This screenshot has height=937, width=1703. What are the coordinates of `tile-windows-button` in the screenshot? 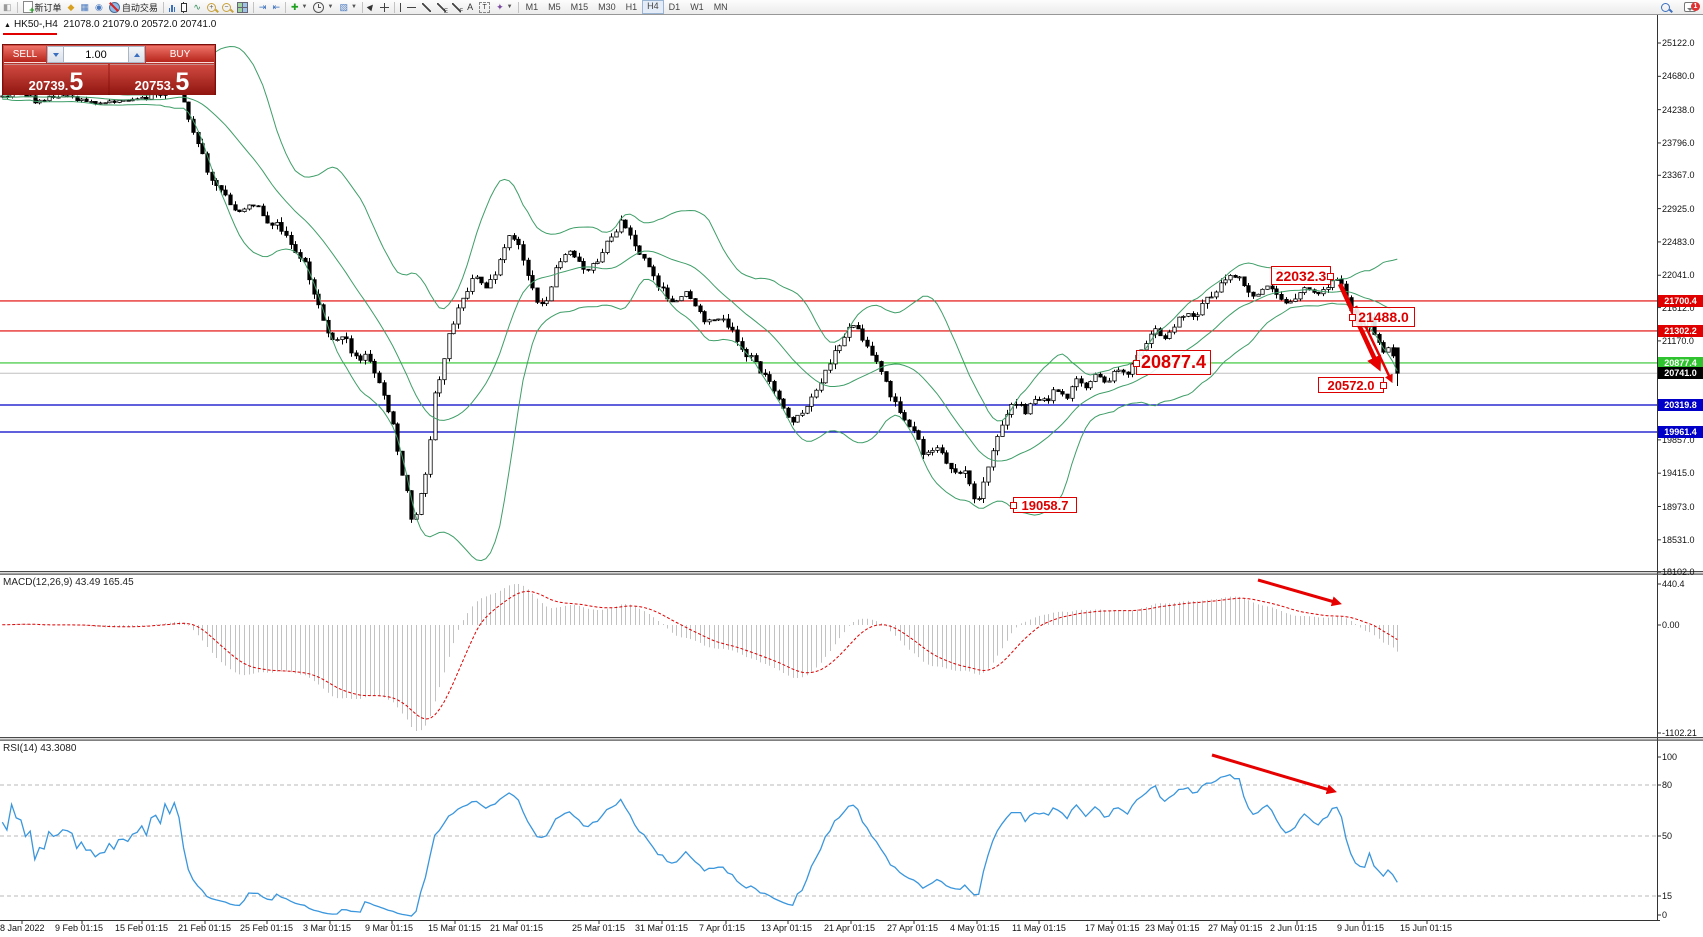 It's located at (242, 7).